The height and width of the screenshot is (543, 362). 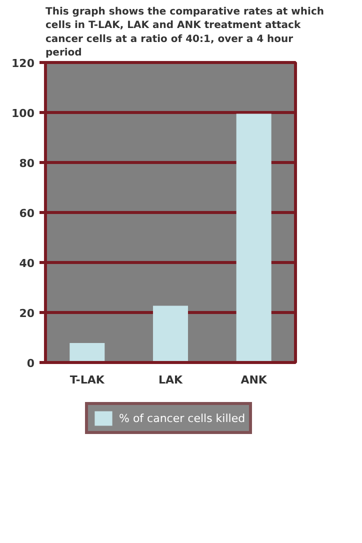 I want to click on y-tick-label: 80, so click(x=27, y=163).